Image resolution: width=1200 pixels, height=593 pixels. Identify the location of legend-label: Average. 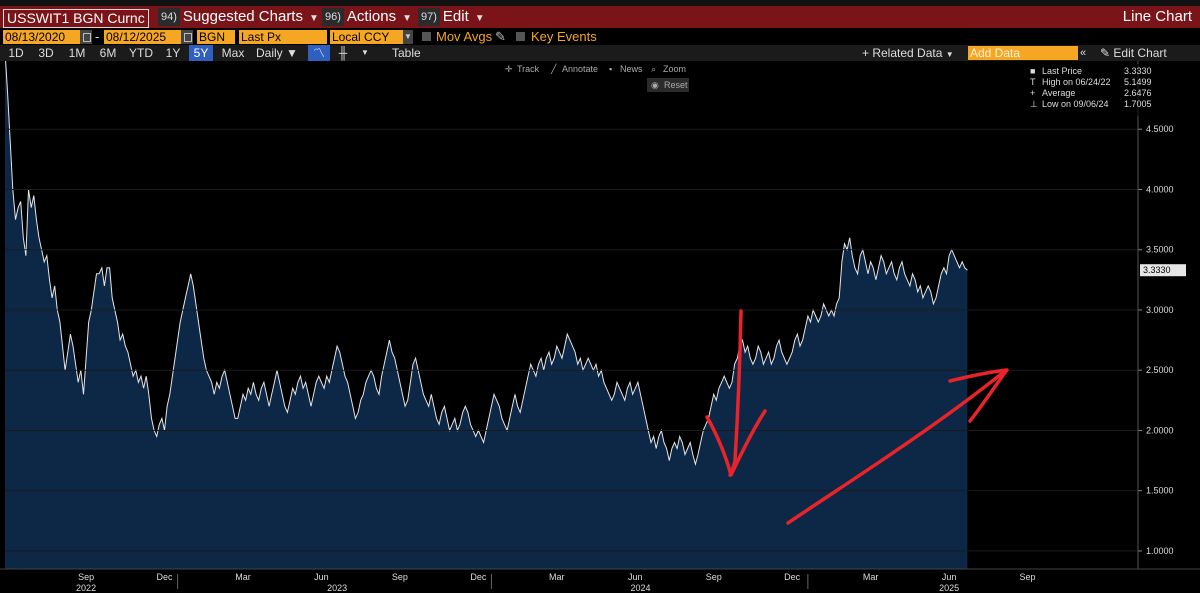
(1058, 93).